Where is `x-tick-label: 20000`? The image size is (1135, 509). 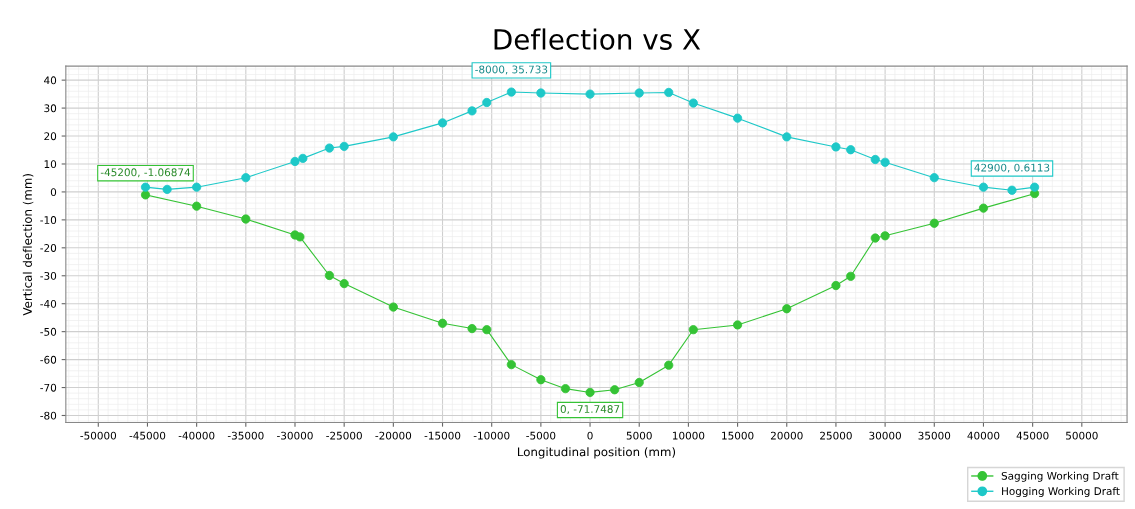
x-tick-label: 20000 is located at coordinates (786, 435).